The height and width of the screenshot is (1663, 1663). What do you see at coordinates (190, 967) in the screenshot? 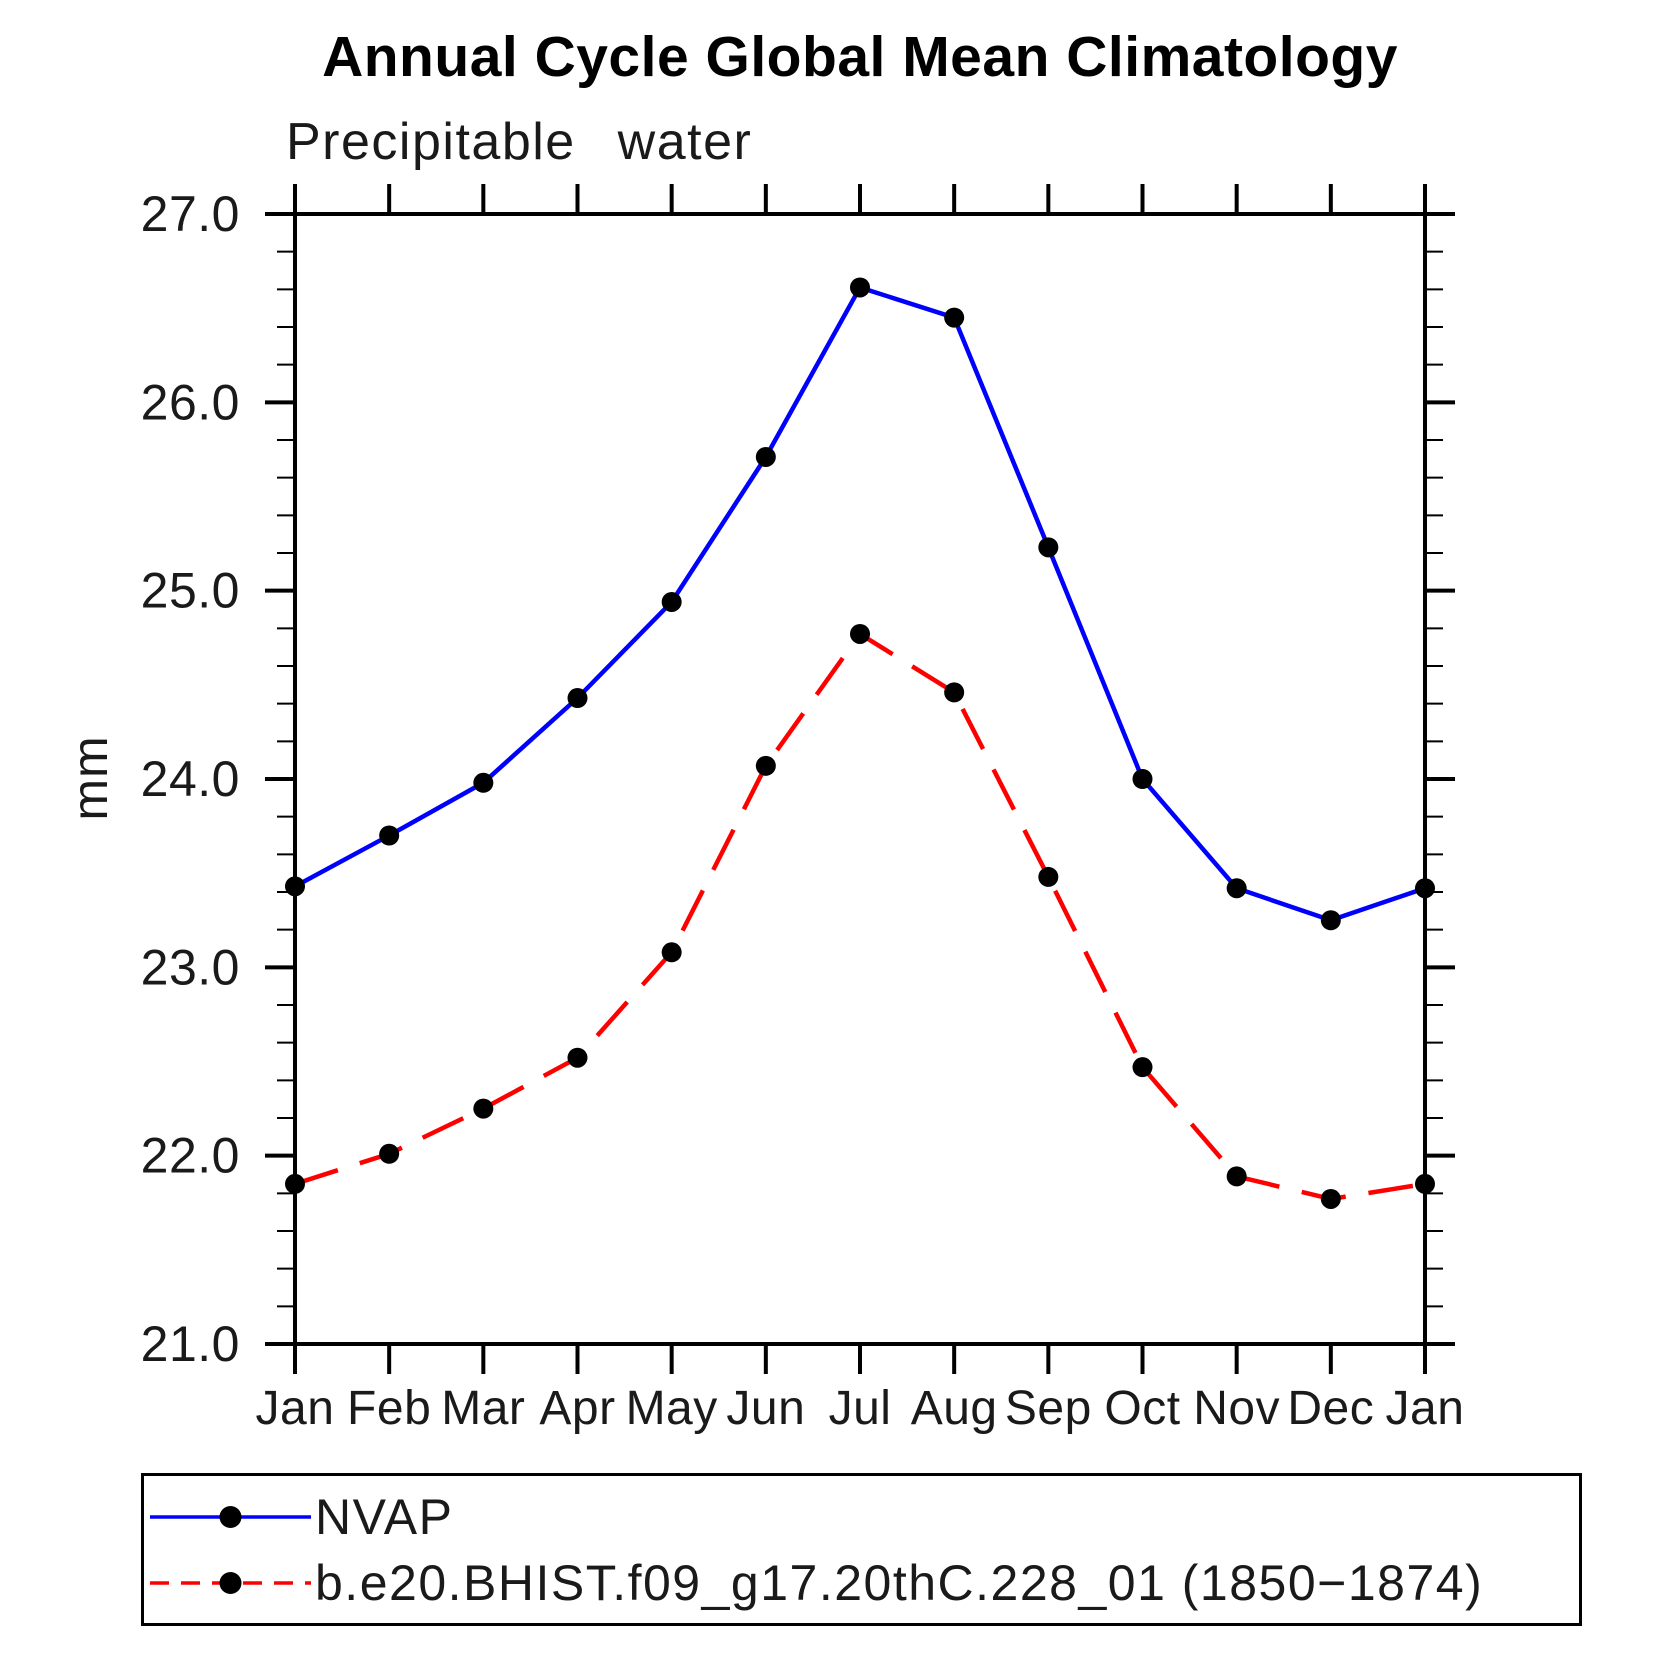
I see `y-tick-label: 23.0` at bounding box center [190, 967].